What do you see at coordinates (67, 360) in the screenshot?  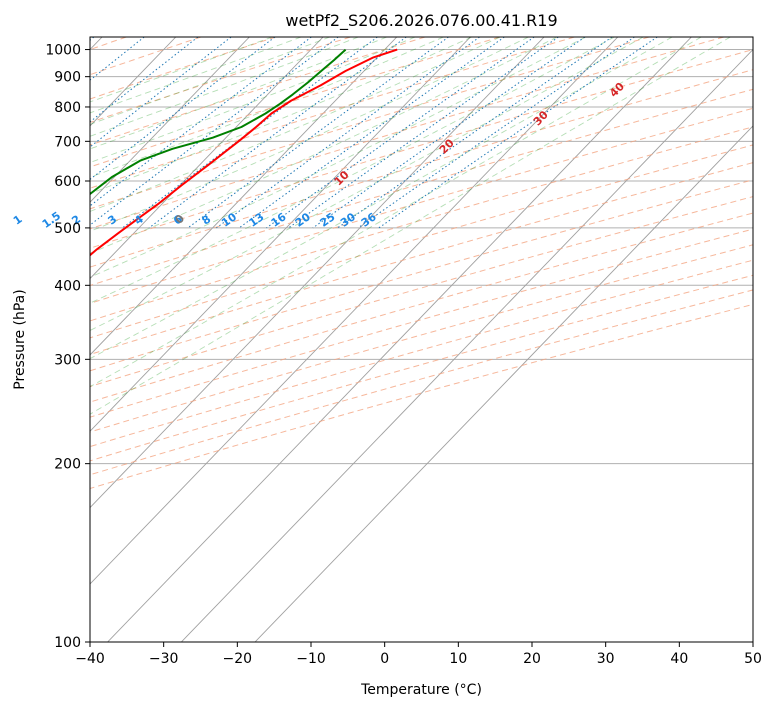 I see `y-tick-label: 300` at bounding box center [67, 360].